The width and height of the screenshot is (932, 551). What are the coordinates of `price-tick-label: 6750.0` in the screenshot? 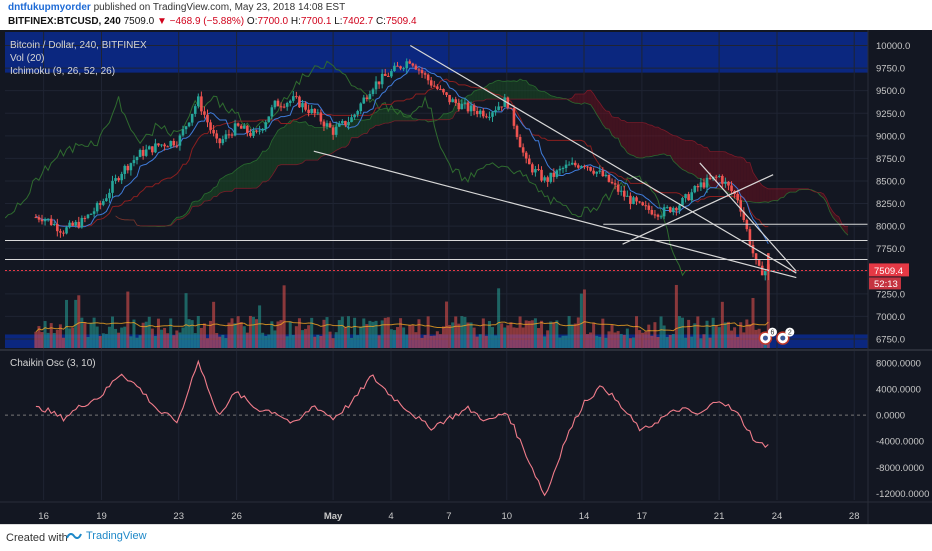 It's located at (890, 339).